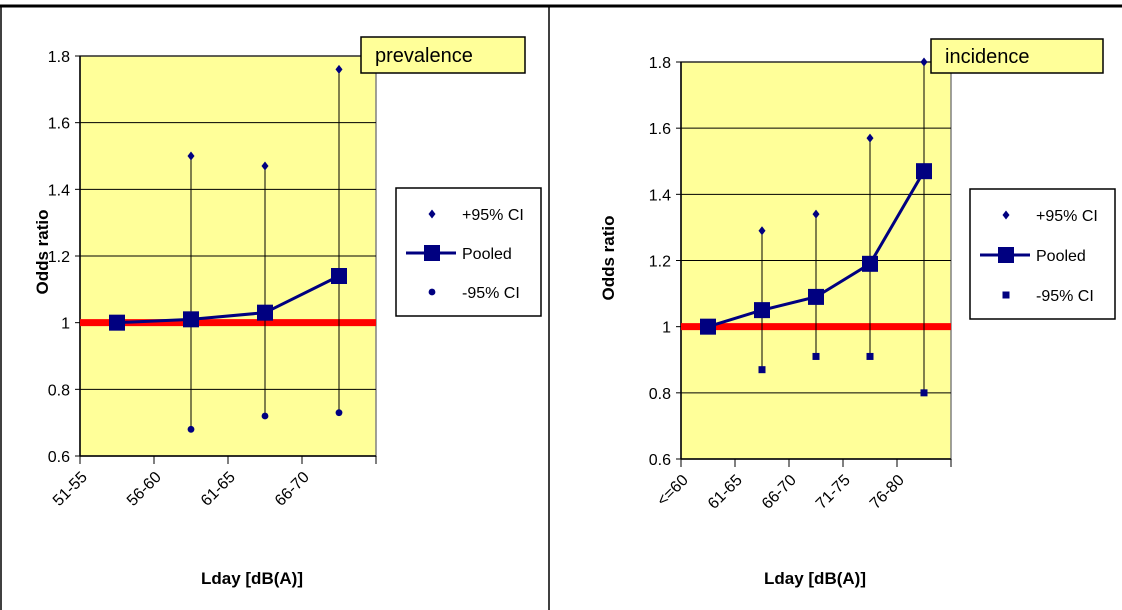  What do you see at coordinates (833, 492) in the screenshot?
I see `x-tick-label: 71-75` at bounding box center [833, 492].